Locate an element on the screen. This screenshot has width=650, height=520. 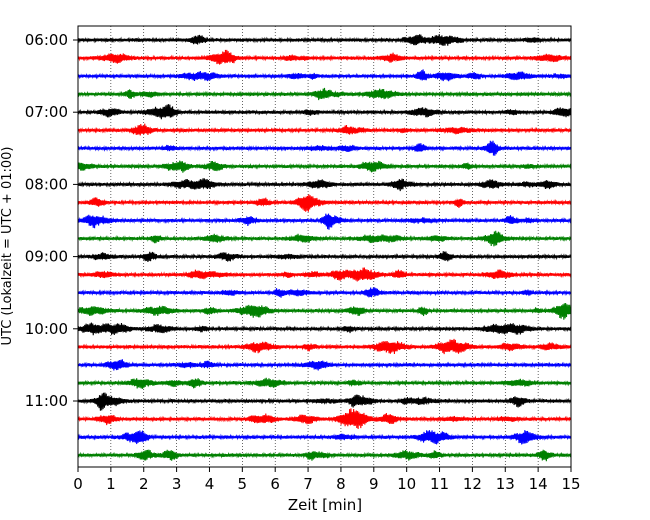
y-tick-label: 10:00 is located at coordinates (46, 329).